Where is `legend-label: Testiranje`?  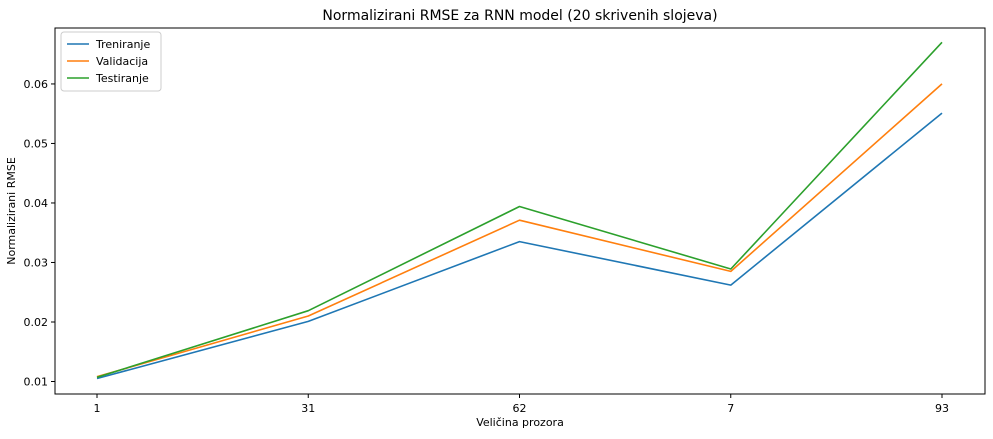 legend-label: Testiranje is located at coordinates (122, 78).